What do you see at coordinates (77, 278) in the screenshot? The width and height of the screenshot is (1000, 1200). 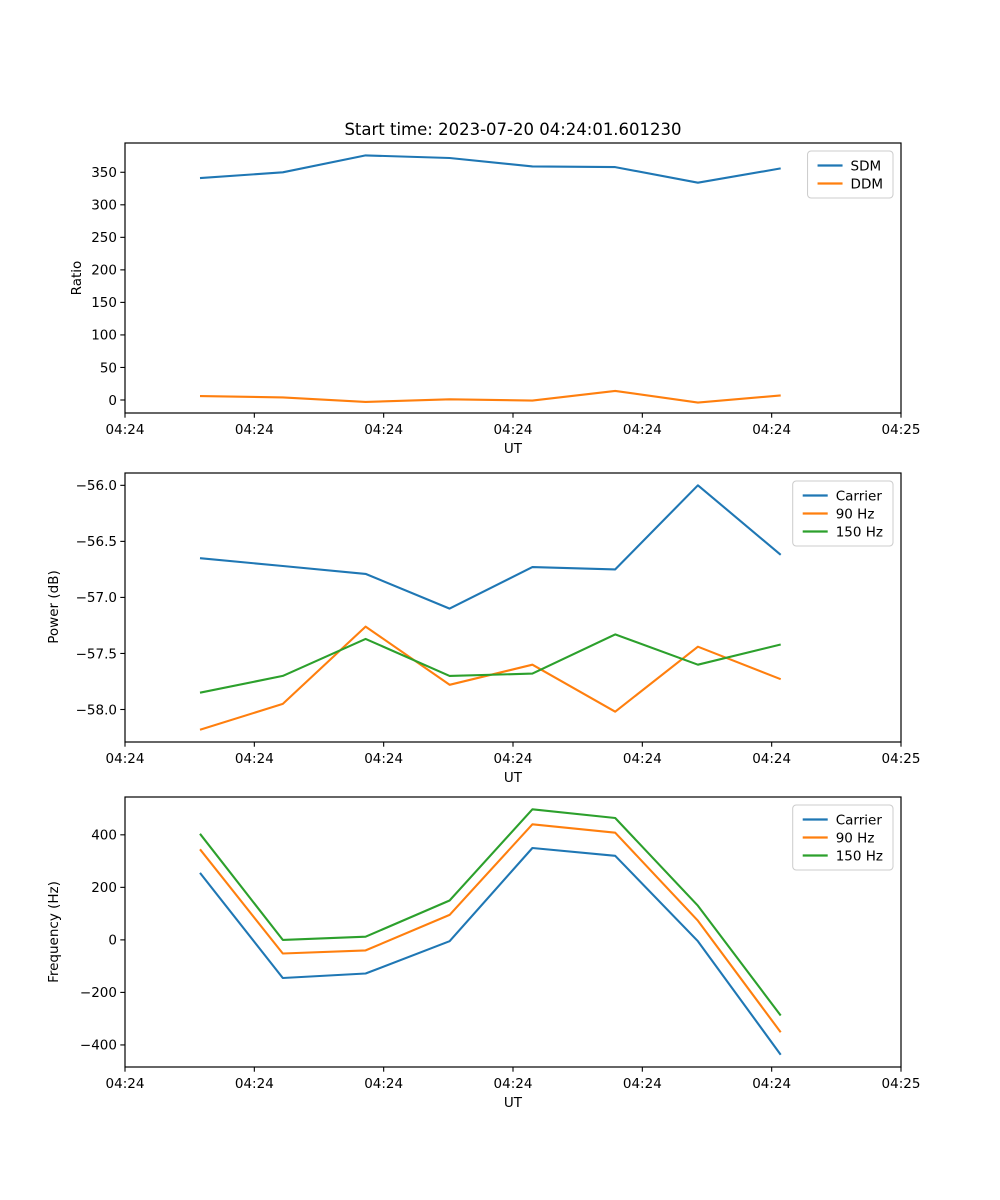 I see `y-axis-label-0: Ratio` at bounding box center [77, 278].